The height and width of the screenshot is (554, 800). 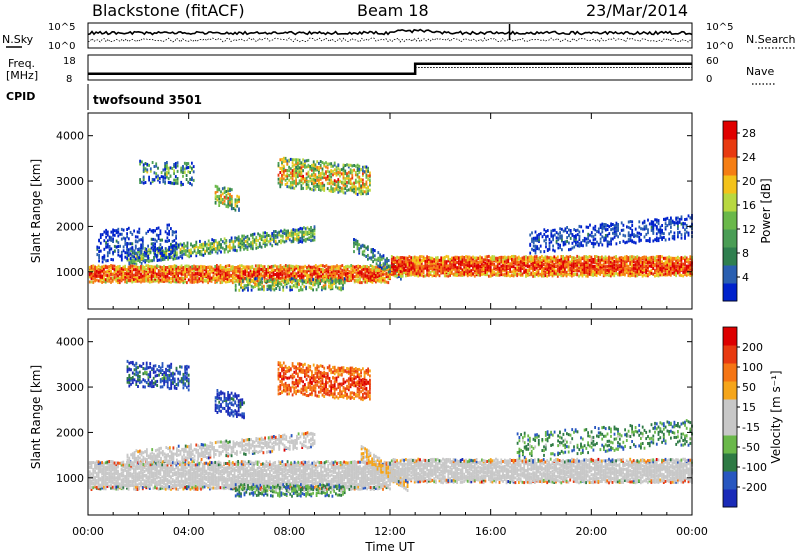 What do you see at coordinates (147, 100) in the screenshot?
I see `cpid-value: twofsound 3501` at bounding box center [147, 100].